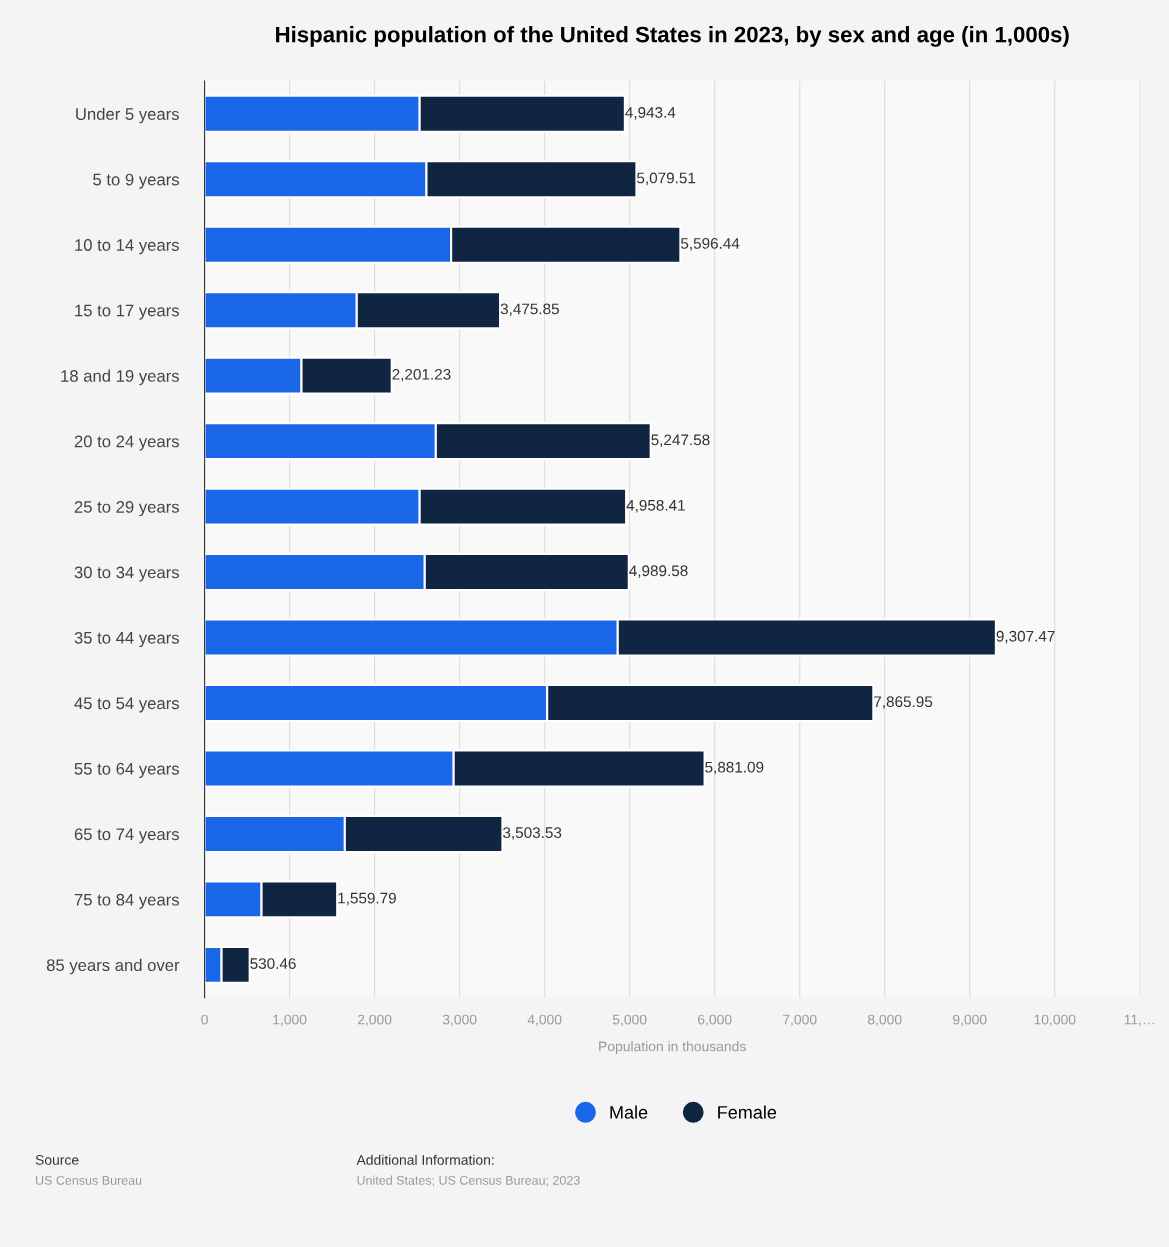 The image size is (1169, 1247). What do you see at coordinates (544, 1020) in the screenshot?
I see `x-tick-label: 4,000` at bounding box center [544, 1020].